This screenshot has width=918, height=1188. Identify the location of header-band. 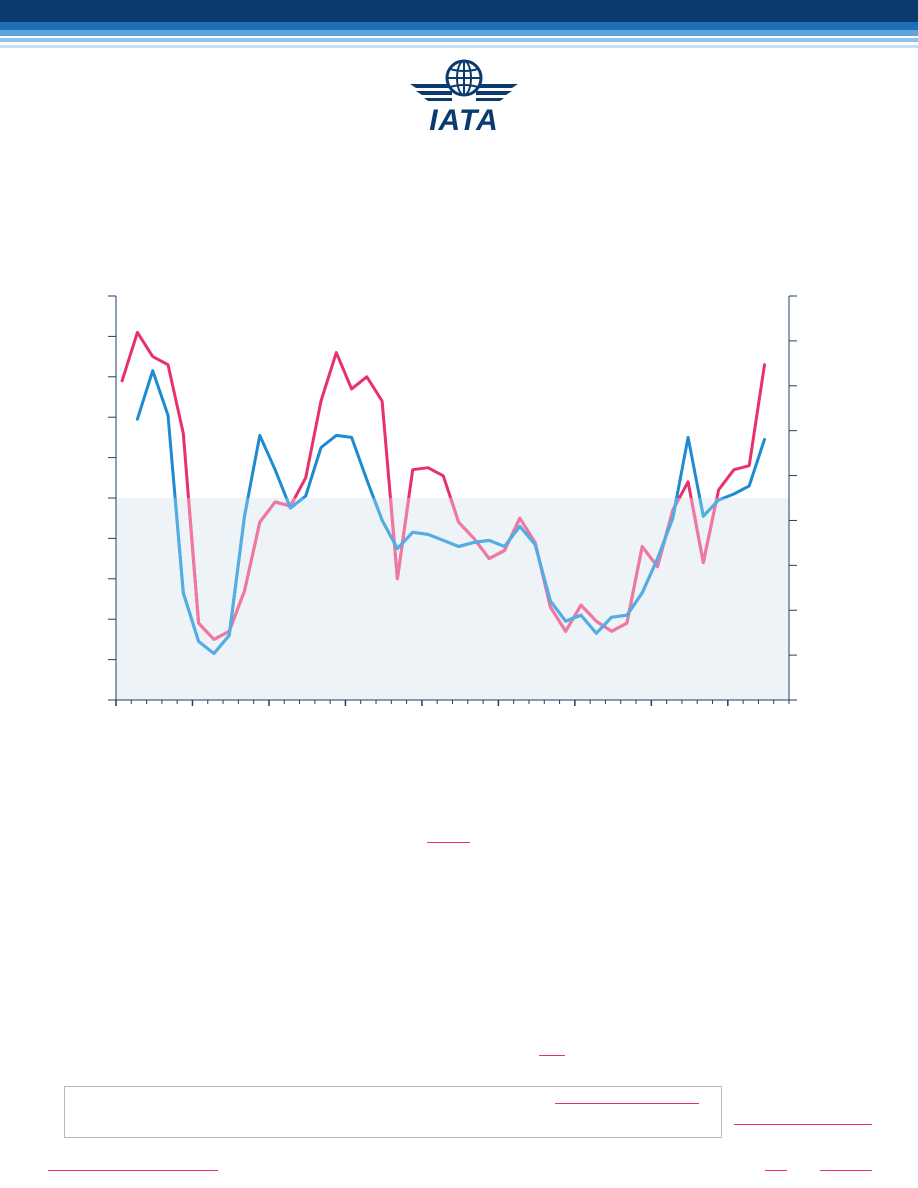
(459, 25).